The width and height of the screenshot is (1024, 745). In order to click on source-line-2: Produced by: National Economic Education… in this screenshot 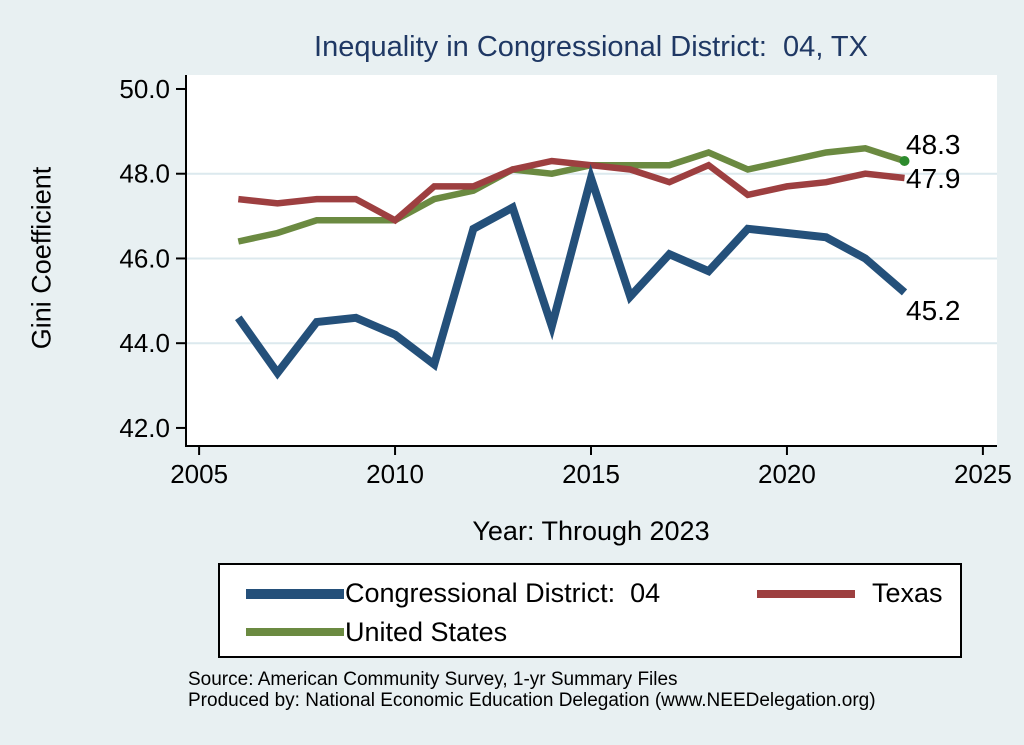, I will do `click(532, 700)`.